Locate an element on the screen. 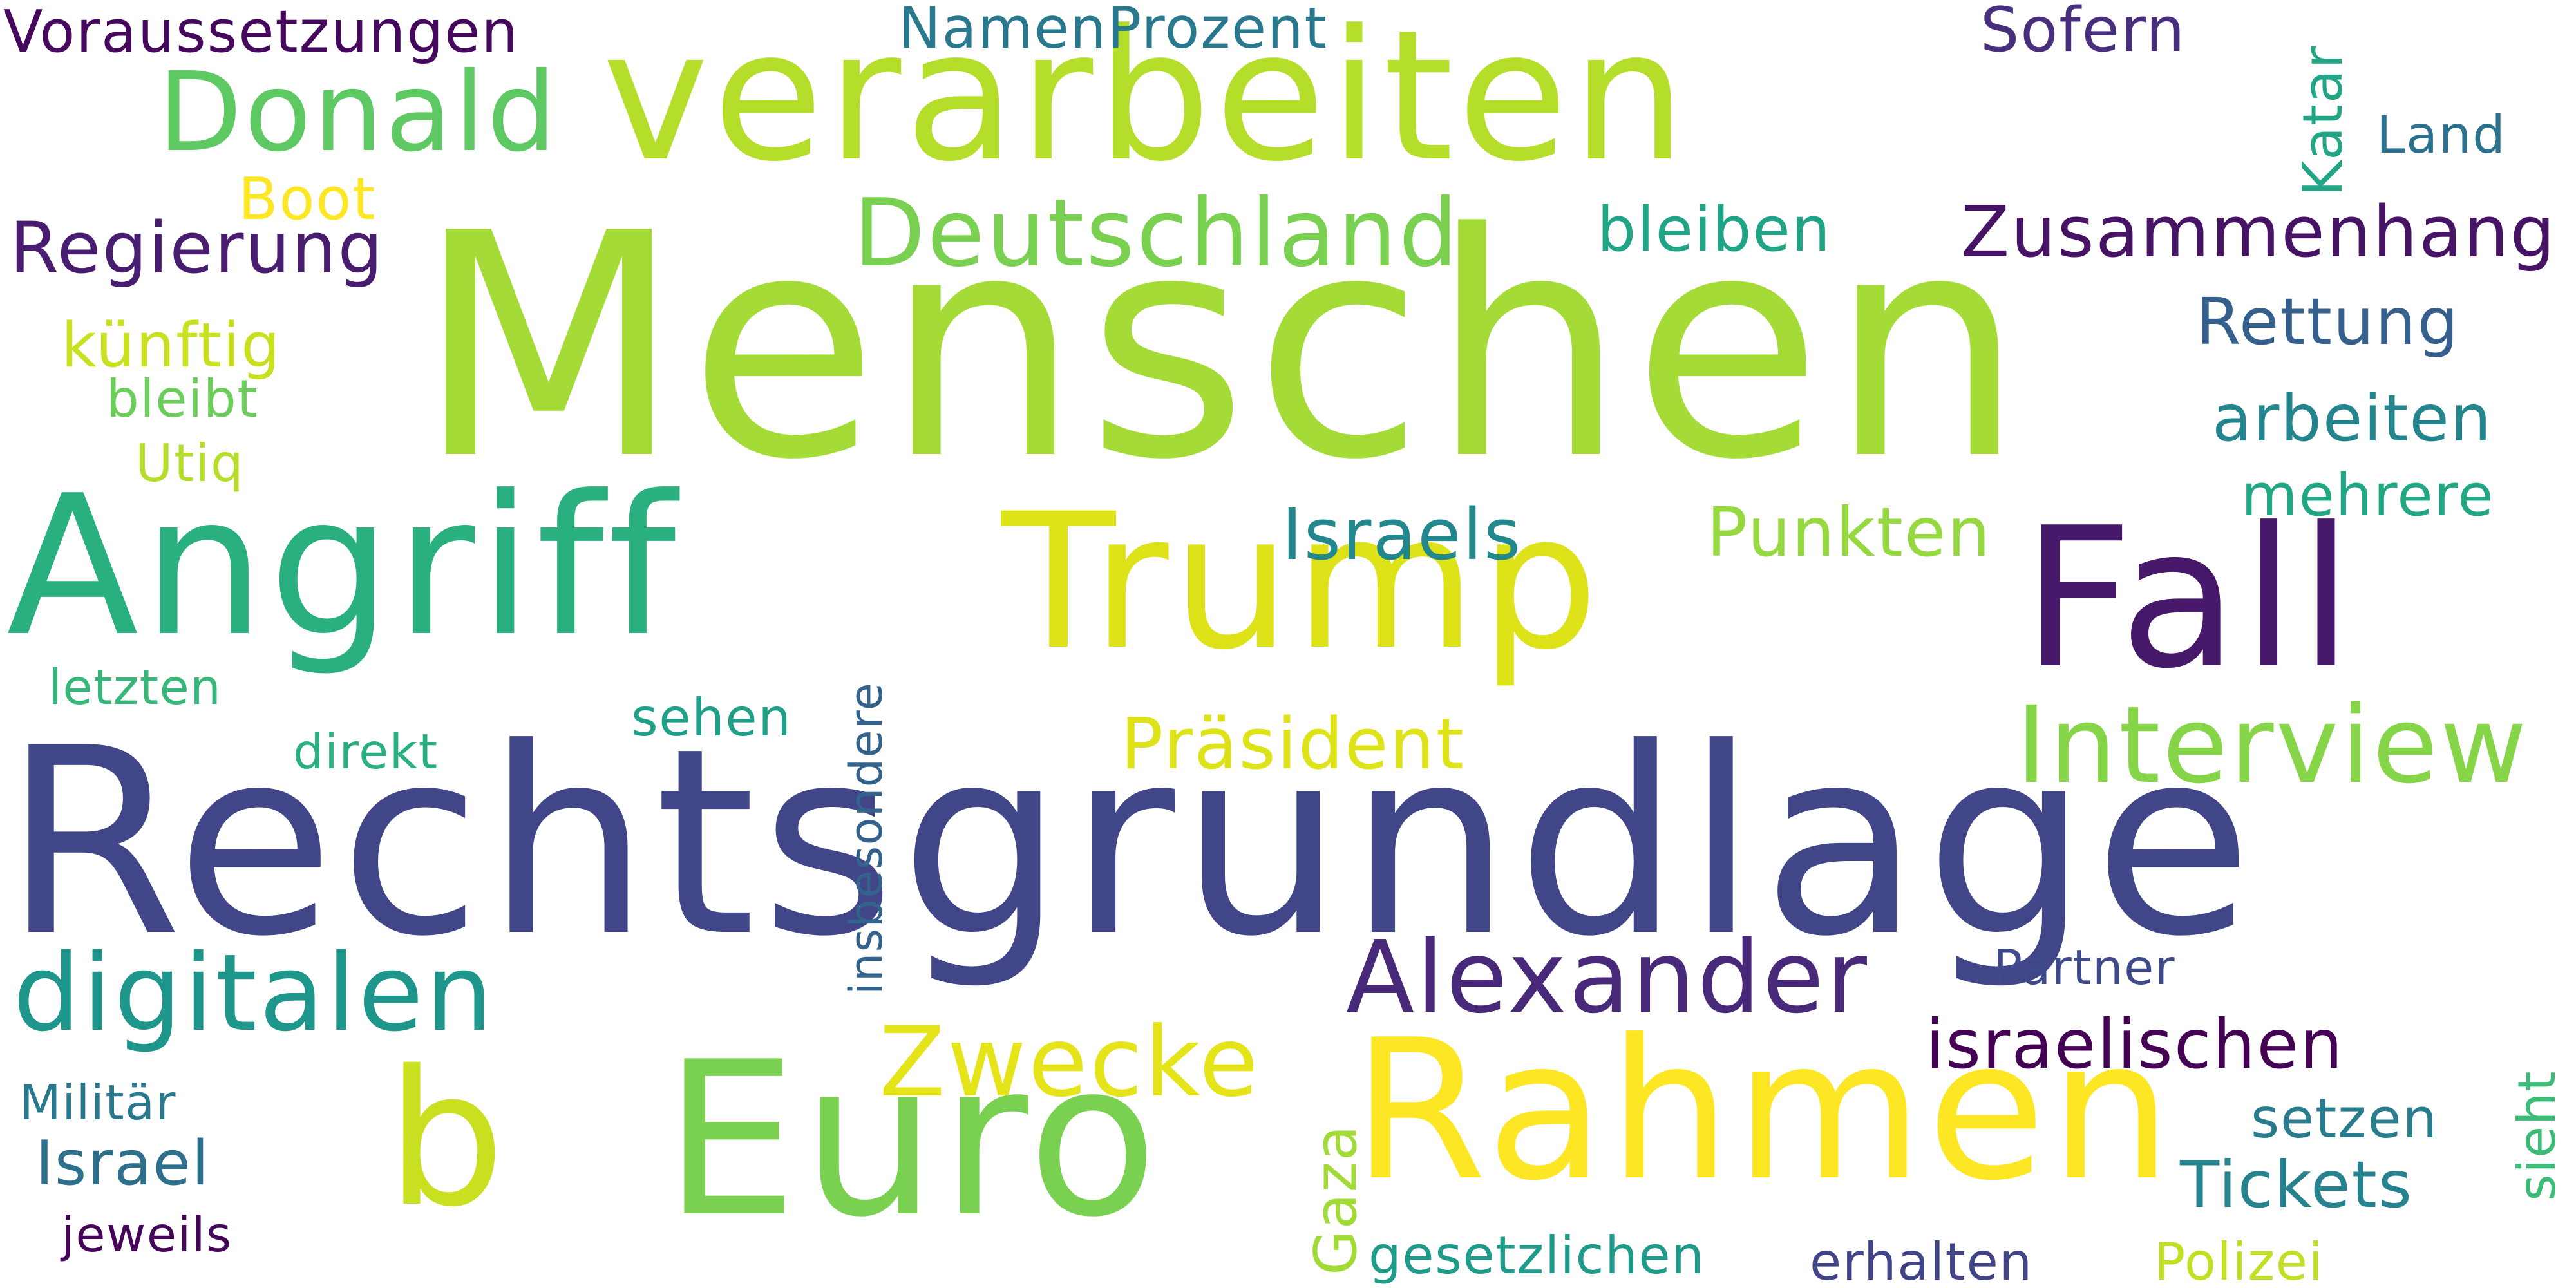 This screenshot has width=2576, height=1288. word-arbeiten: arbeiten is located at coordinates (2353, 418).